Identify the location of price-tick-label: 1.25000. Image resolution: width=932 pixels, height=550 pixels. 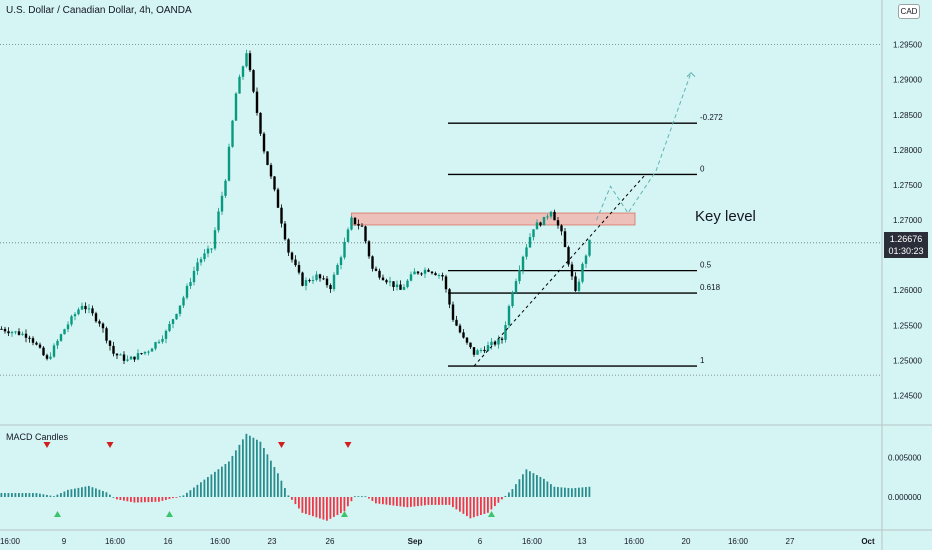
(907, 360).